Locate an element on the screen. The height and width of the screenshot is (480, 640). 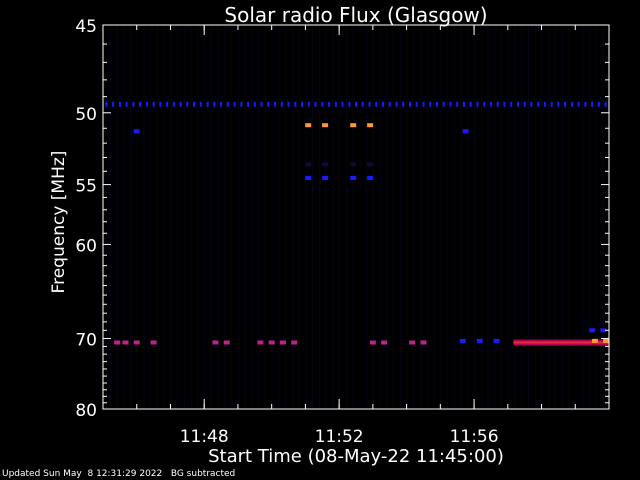
y-tick-label: 50 is located at coordinates (86, 115).